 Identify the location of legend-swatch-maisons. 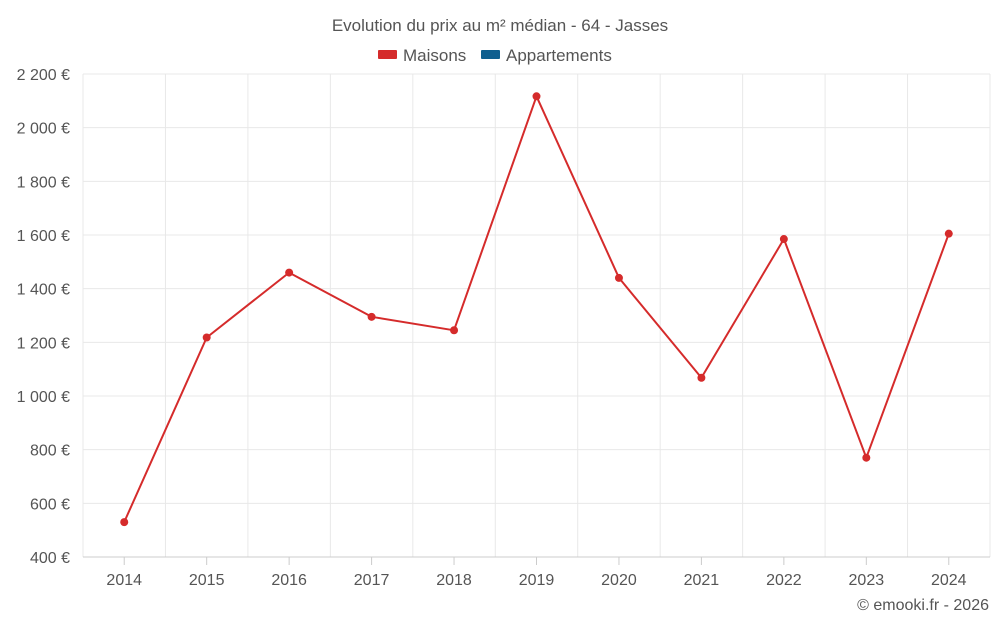
(387, 54).